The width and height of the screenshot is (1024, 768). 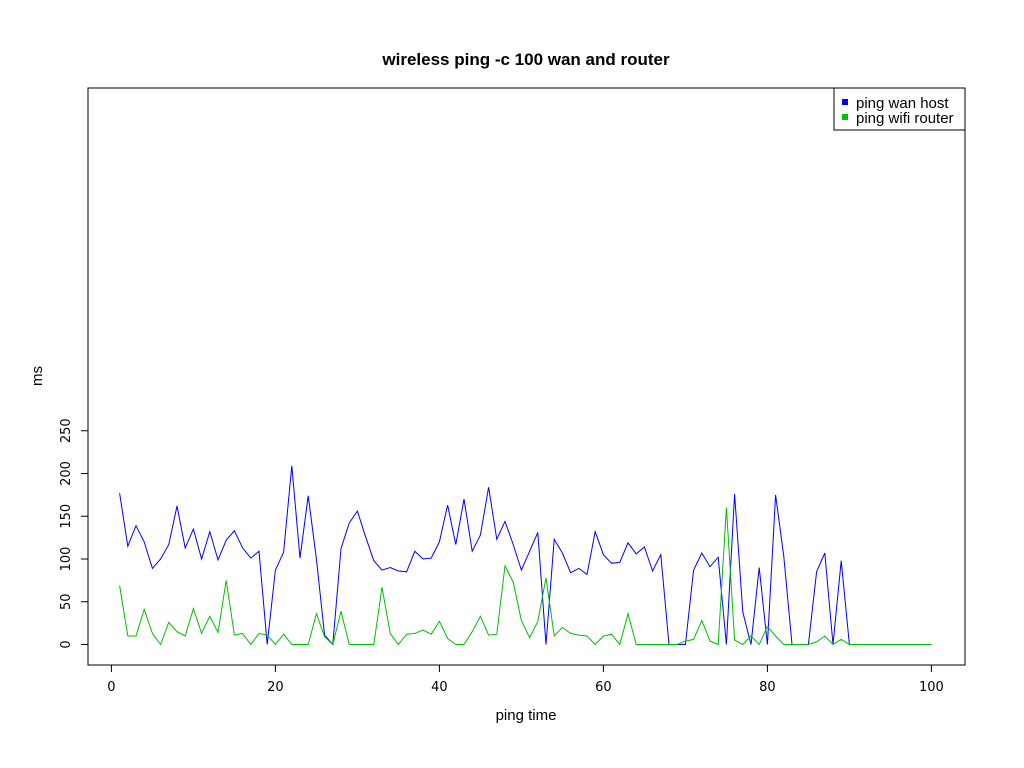 What do you see at coordinates (66, 559) in the screenshot?
I see `y-tick-label: 100` at bounding box center [66, 559].